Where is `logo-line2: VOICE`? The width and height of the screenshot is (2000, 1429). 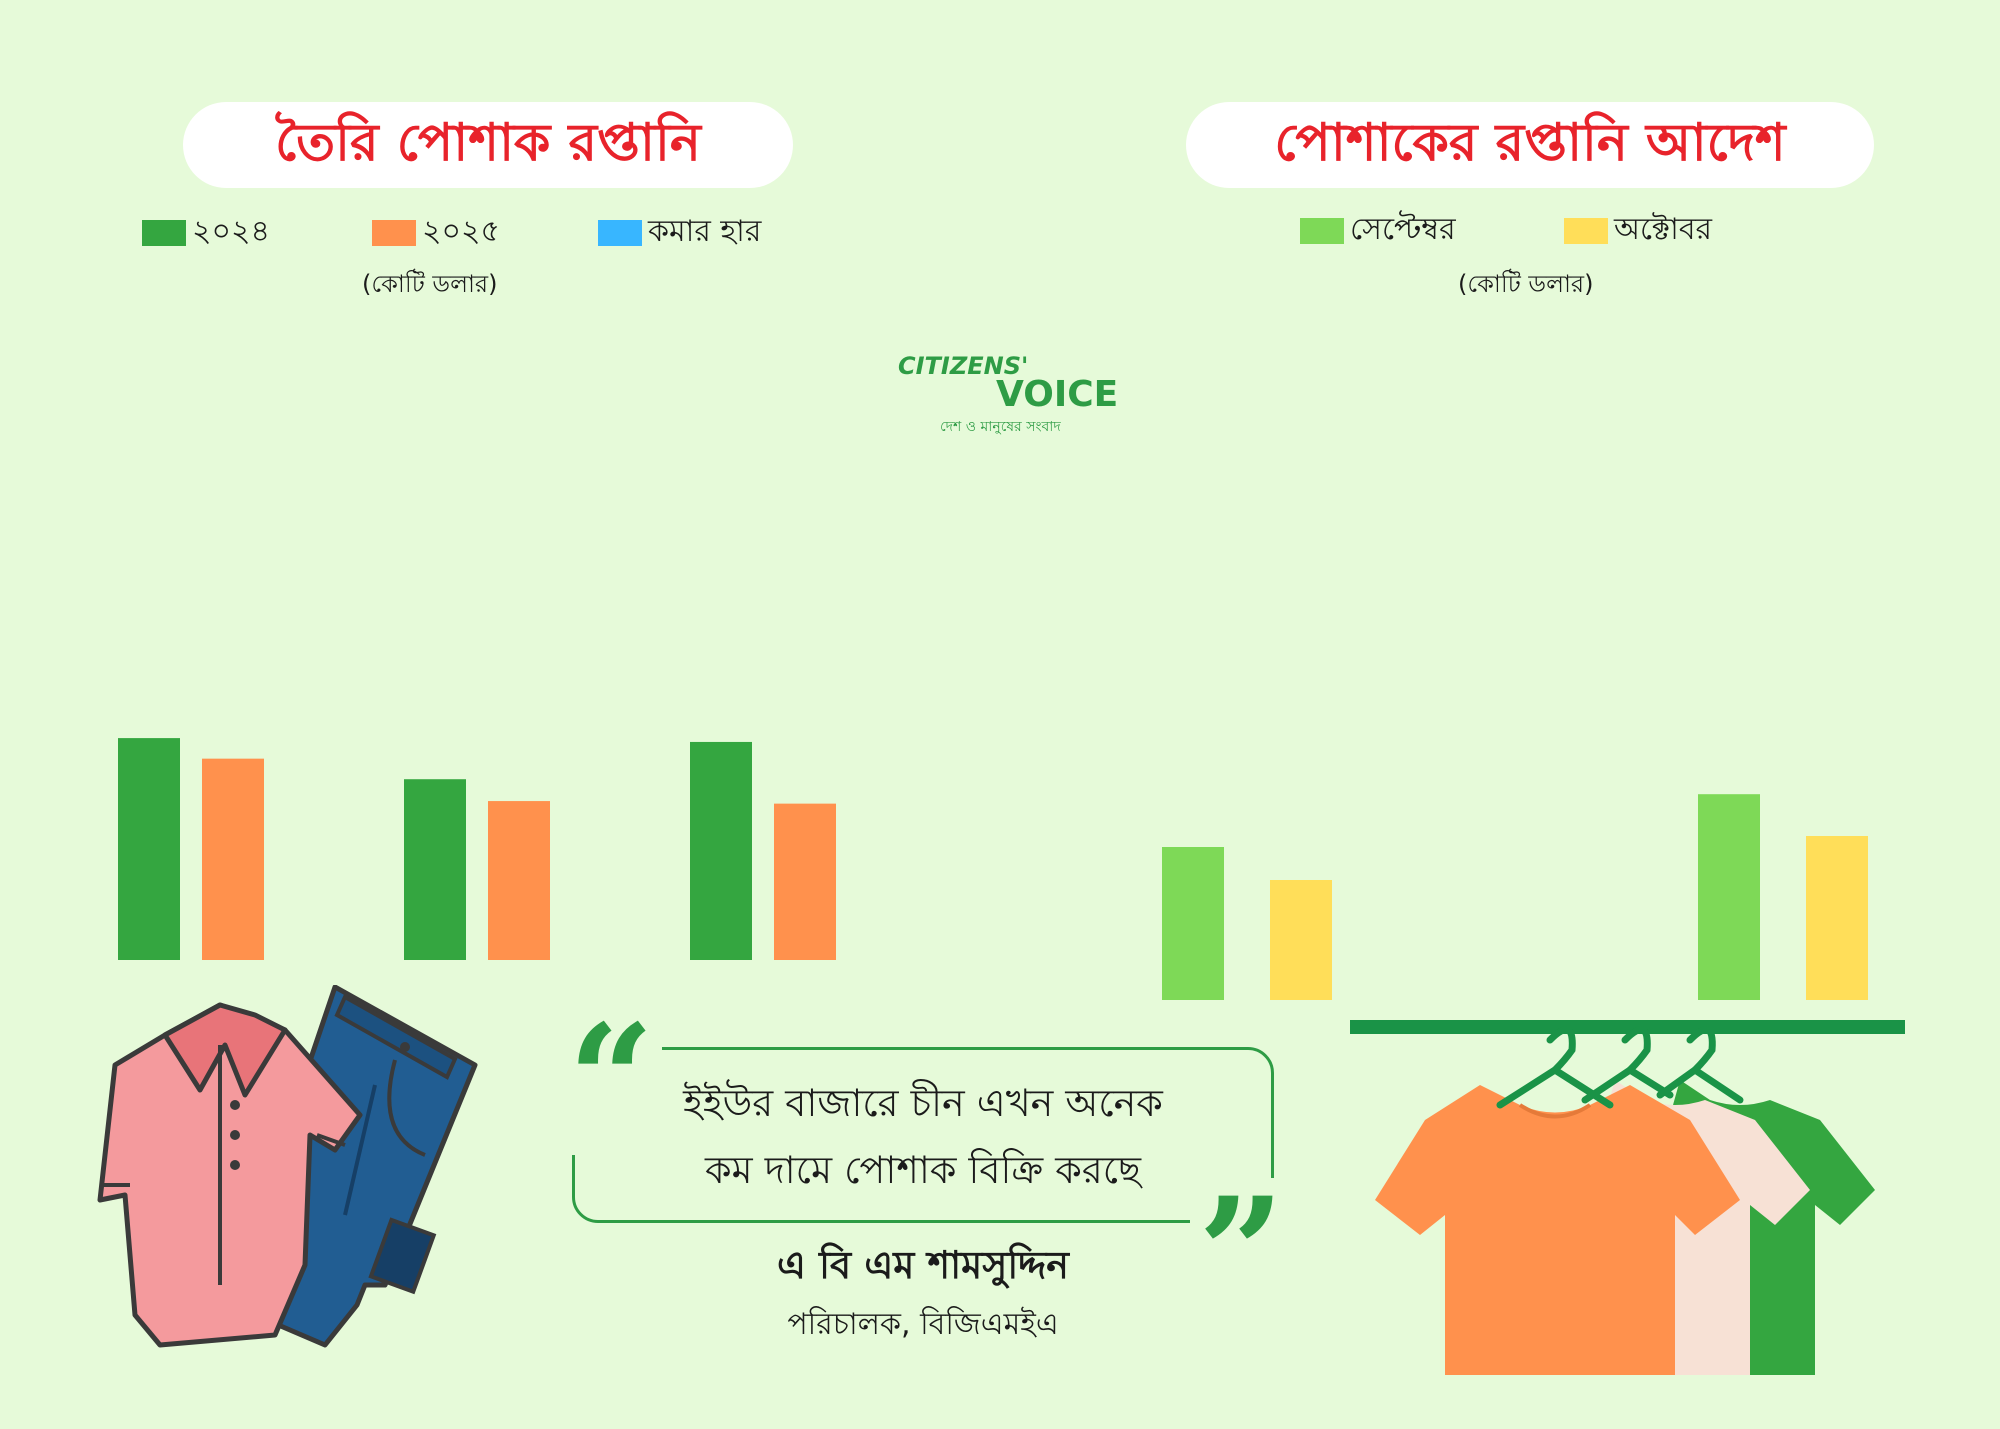 logo-line2: VOICE is located at coordinates (1057, 394).